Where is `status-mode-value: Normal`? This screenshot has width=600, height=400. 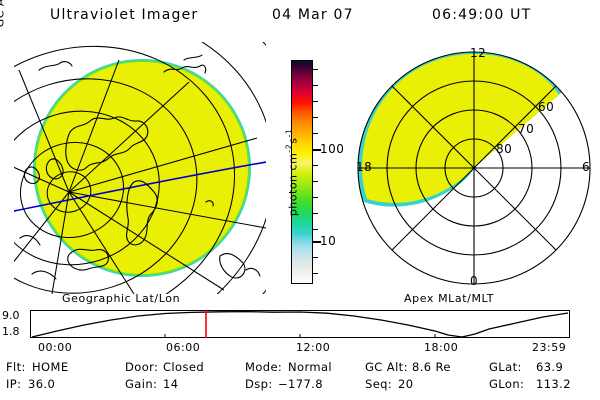 status-mode-value: Normal is located at coordinates (310, 367).